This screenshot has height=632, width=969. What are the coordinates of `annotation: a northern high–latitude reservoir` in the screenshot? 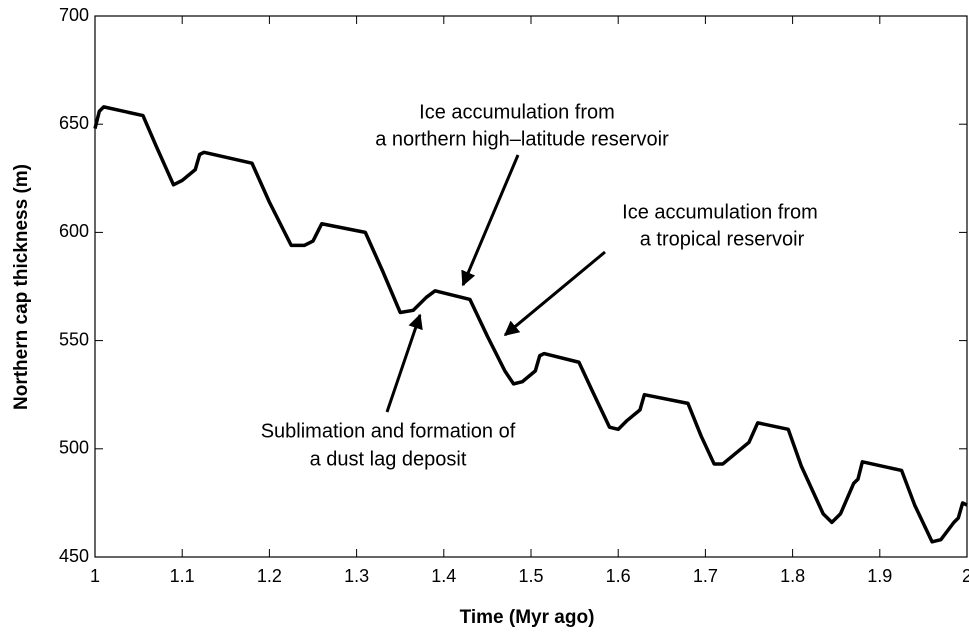 It's located at (522, 139).